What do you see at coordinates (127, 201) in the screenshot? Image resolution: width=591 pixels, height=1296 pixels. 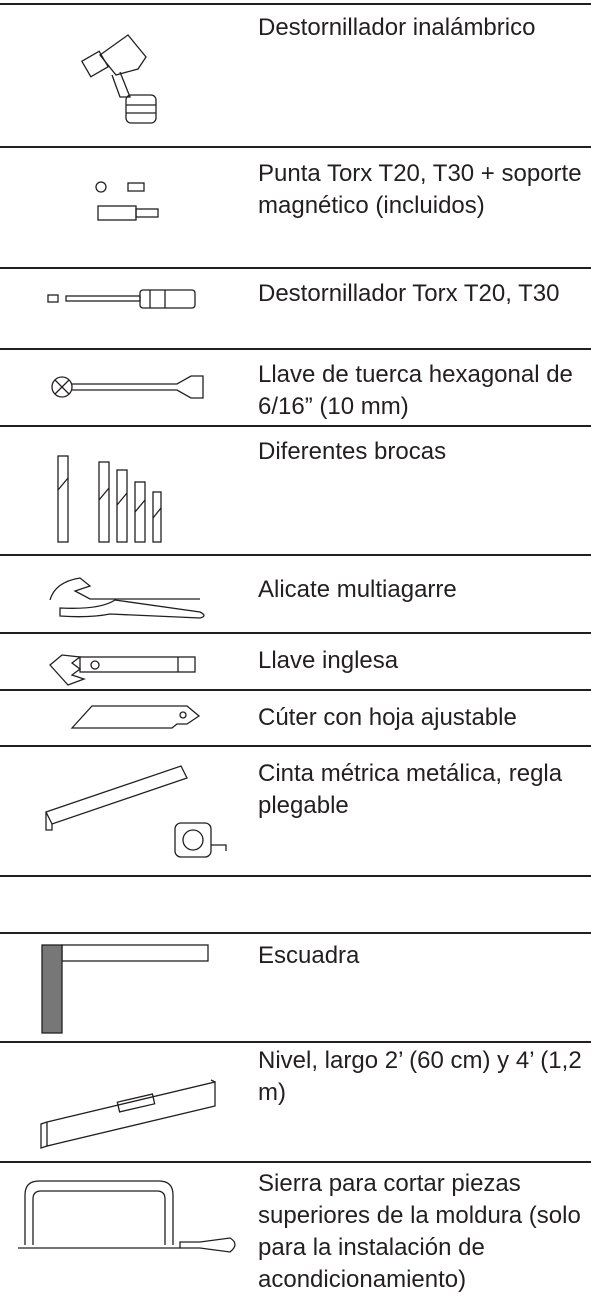 I see `bits-icon` at bounding box center [127, 201].